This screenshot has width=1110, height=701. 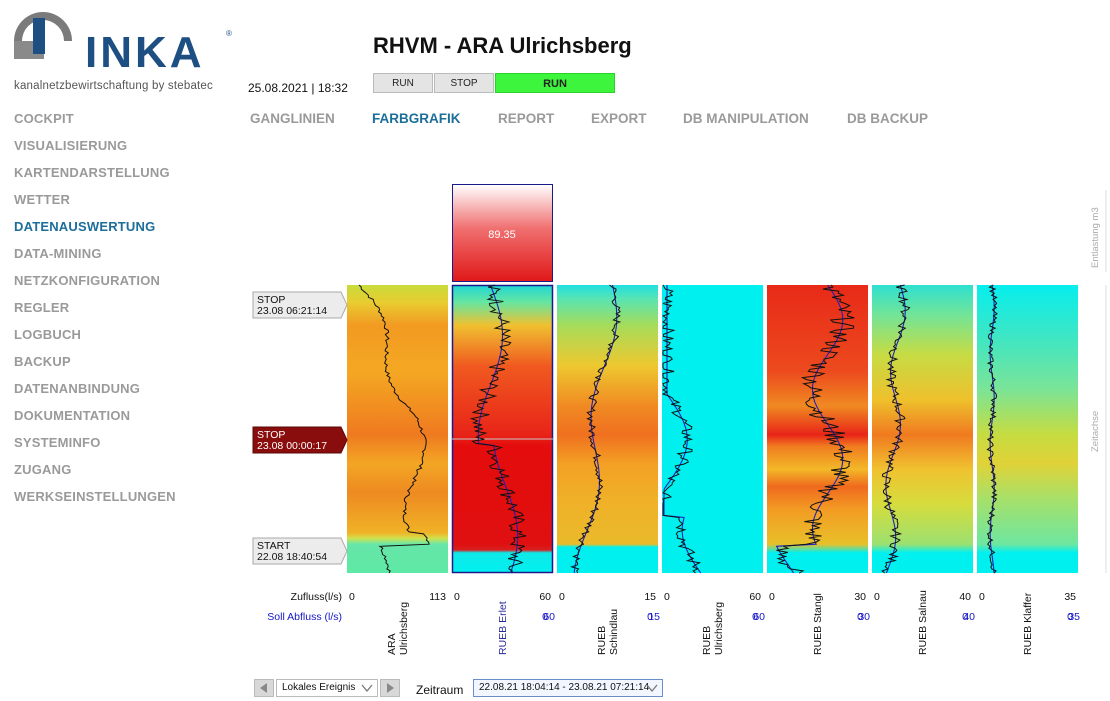 I want to click on zeitraum-label: Zeitraum, so click(x=440, y=690).